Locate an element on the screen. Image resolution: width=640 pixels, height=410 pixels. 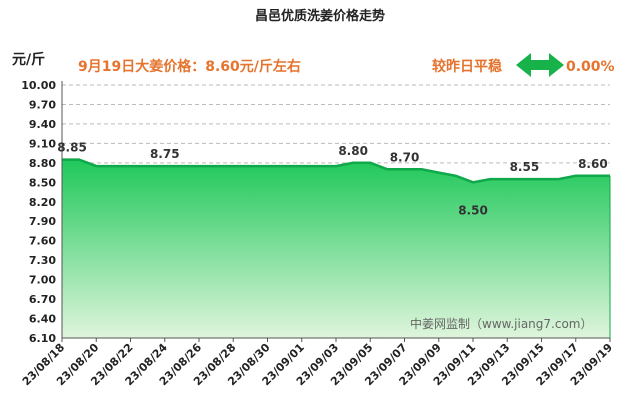
price-line is located at coordinates (336, 171).